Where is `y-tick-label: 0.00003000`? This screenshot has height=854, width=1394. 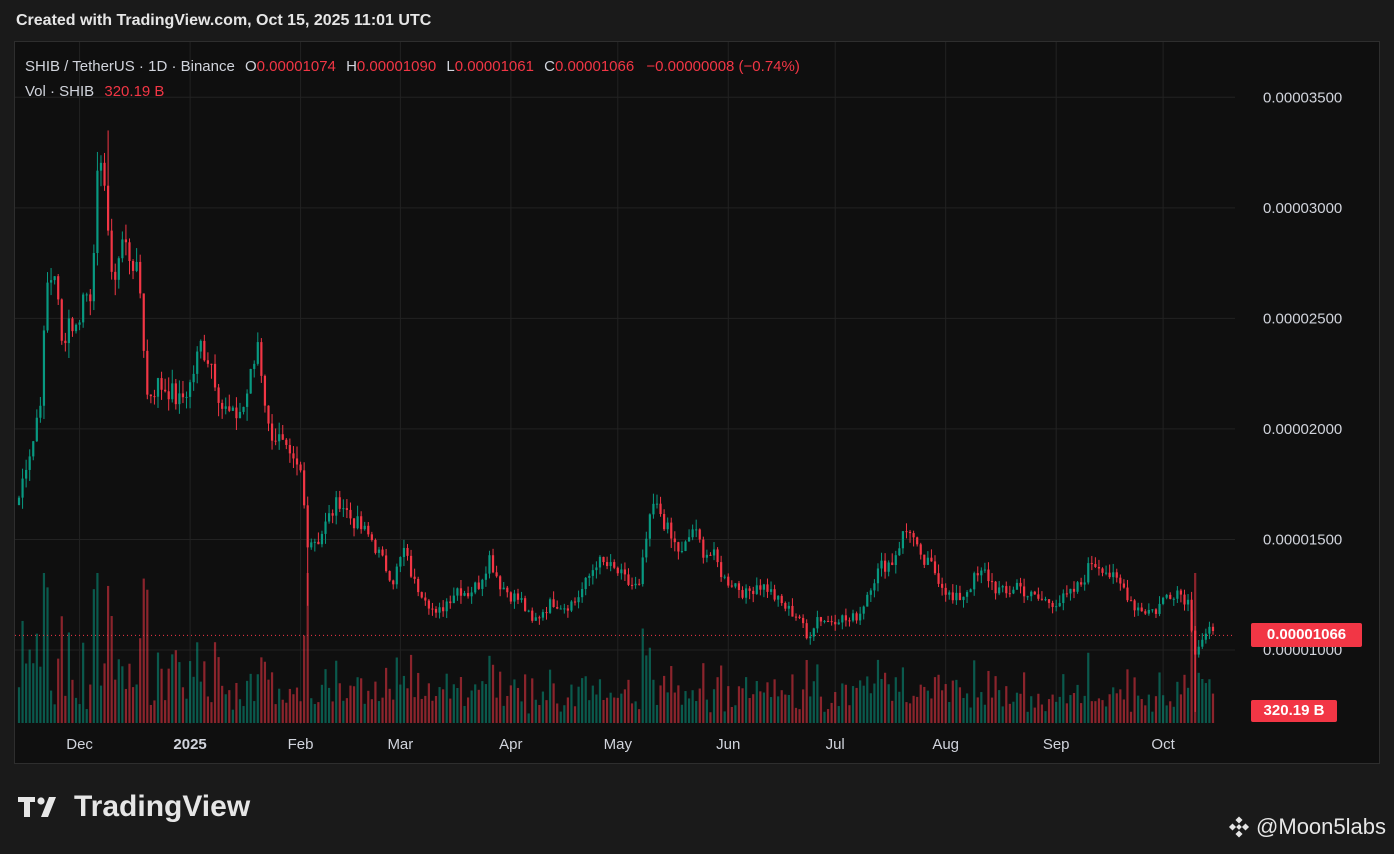
y-tick-label: 0.00003000 is located at coordinates (1302, 208).